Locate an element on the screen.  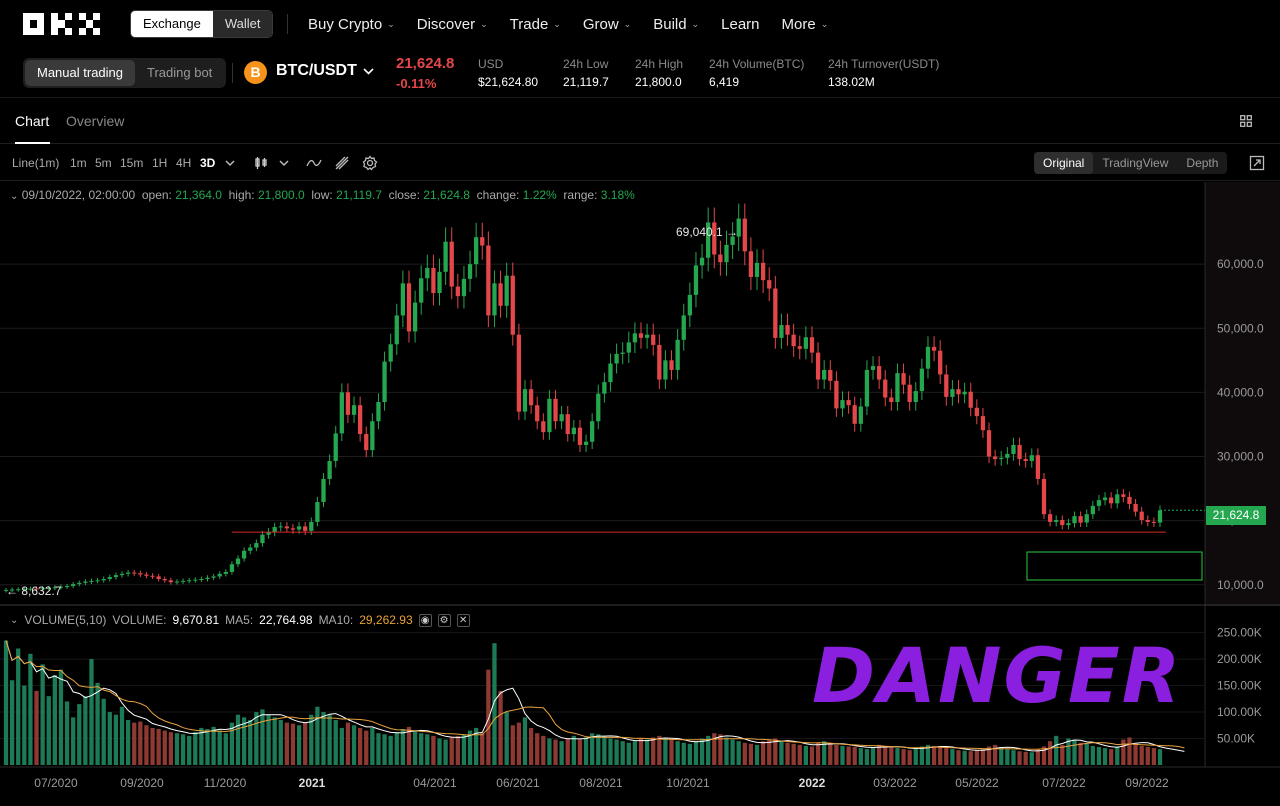
ohlc-range-label: range: is located at coordinates (580, 195).